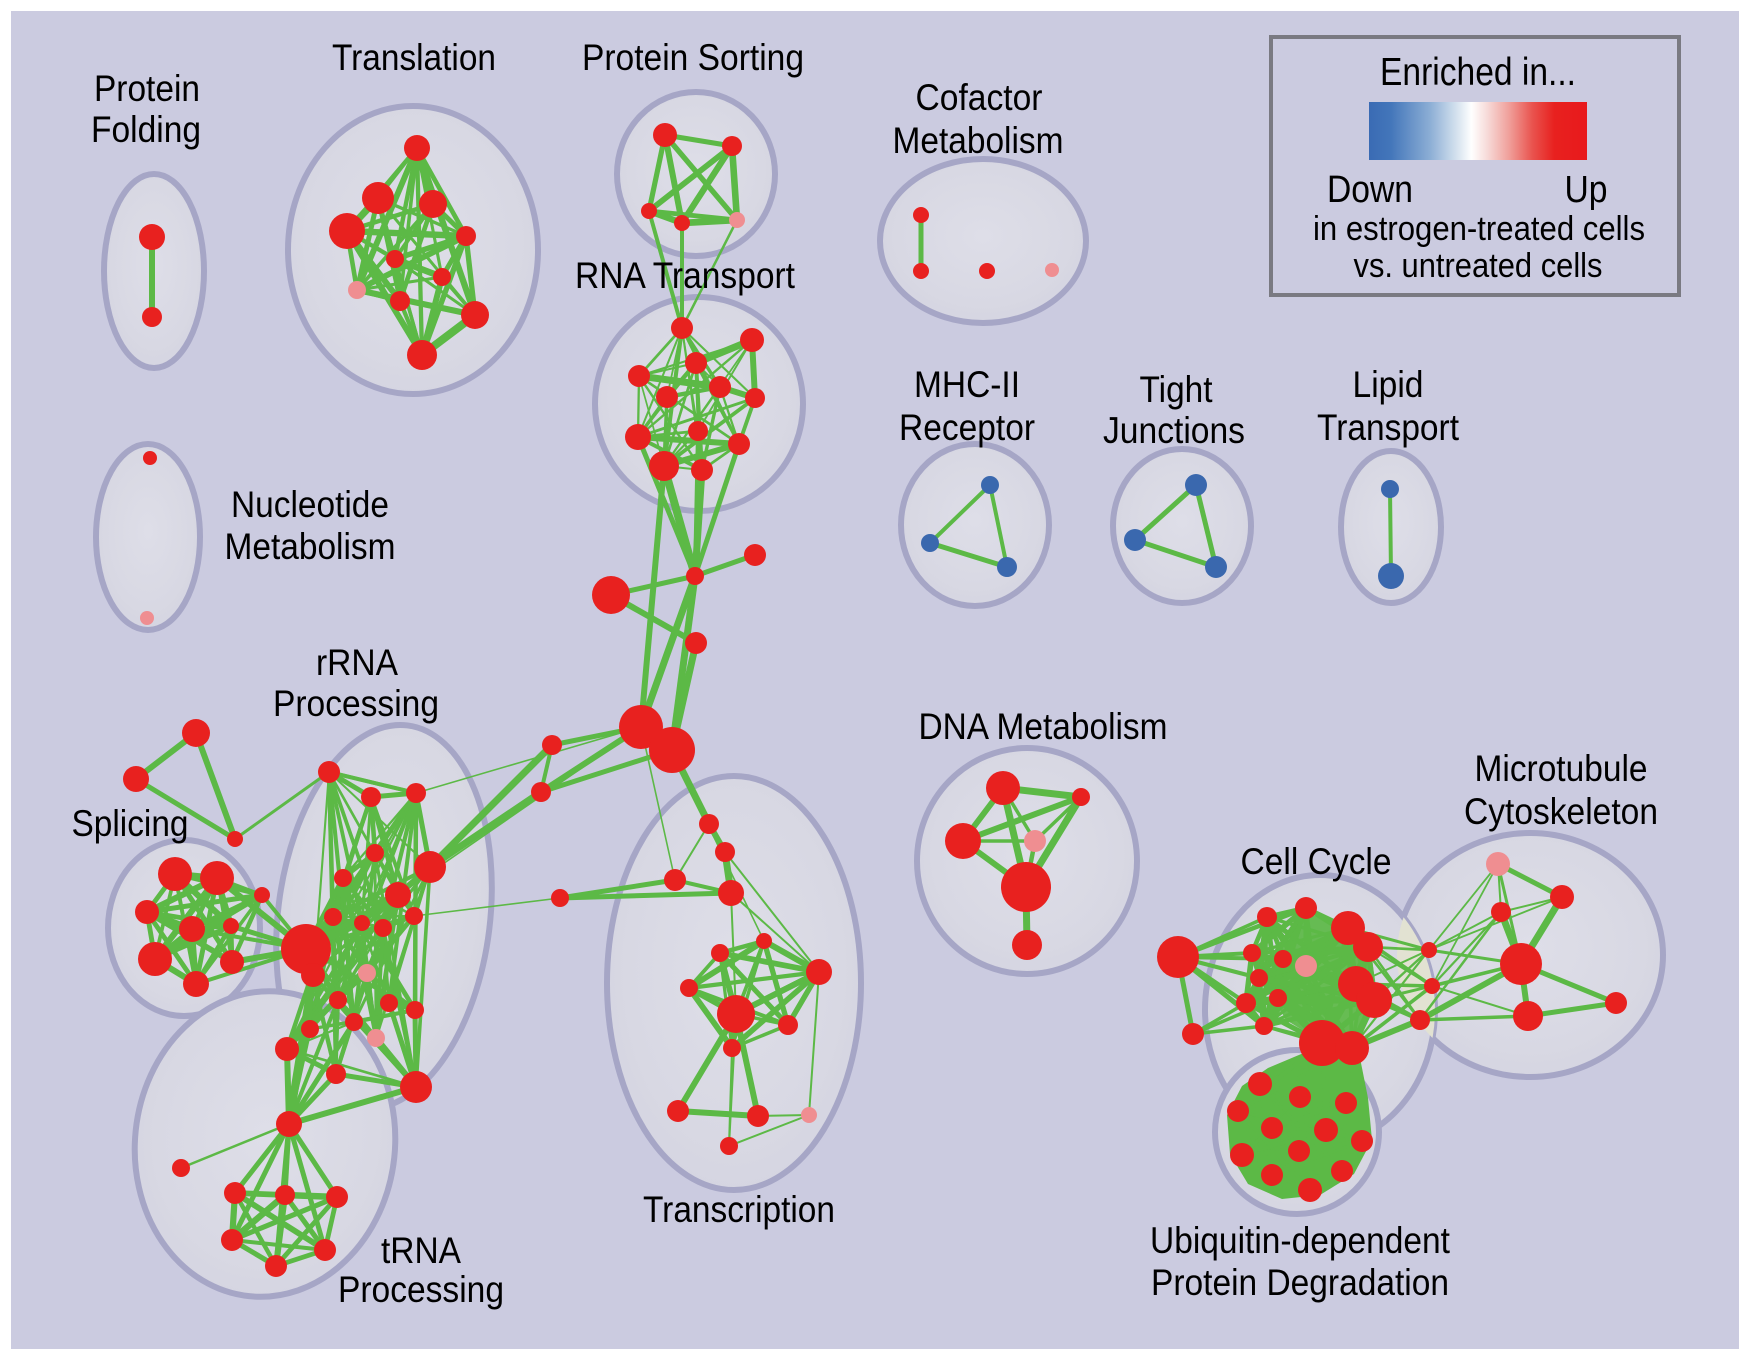 Image resolution: width=1750 pixels, height=1365 pixels. Describe the element at coordinates (130, 823) in the screenshot. I see `svg-text: Splicing` at that location.